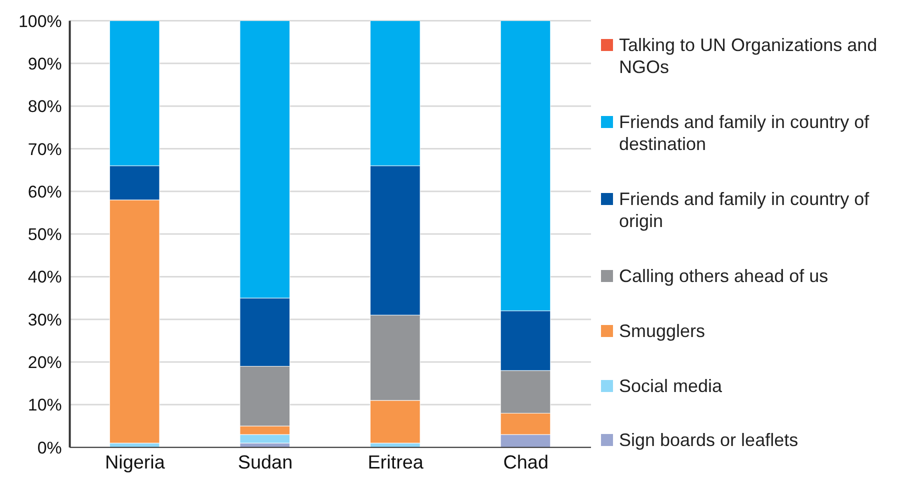 Image resolution: width=898 pixels, height=495 pixels. I want to click on y-tick-label: 80%, so click(45, 106).